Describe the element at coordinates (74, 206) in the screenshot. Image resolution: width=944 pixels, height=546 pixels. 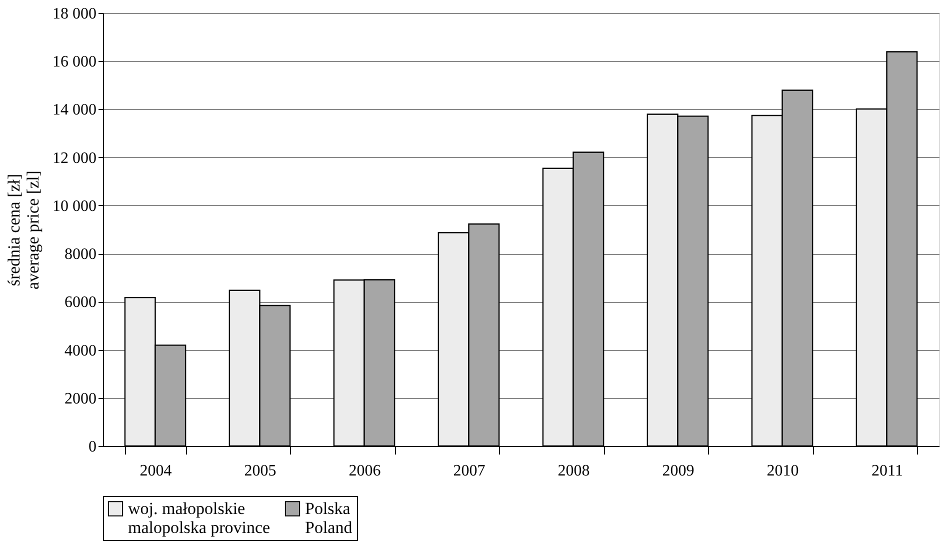
I see `y-tick-label: 10 000` at that location.